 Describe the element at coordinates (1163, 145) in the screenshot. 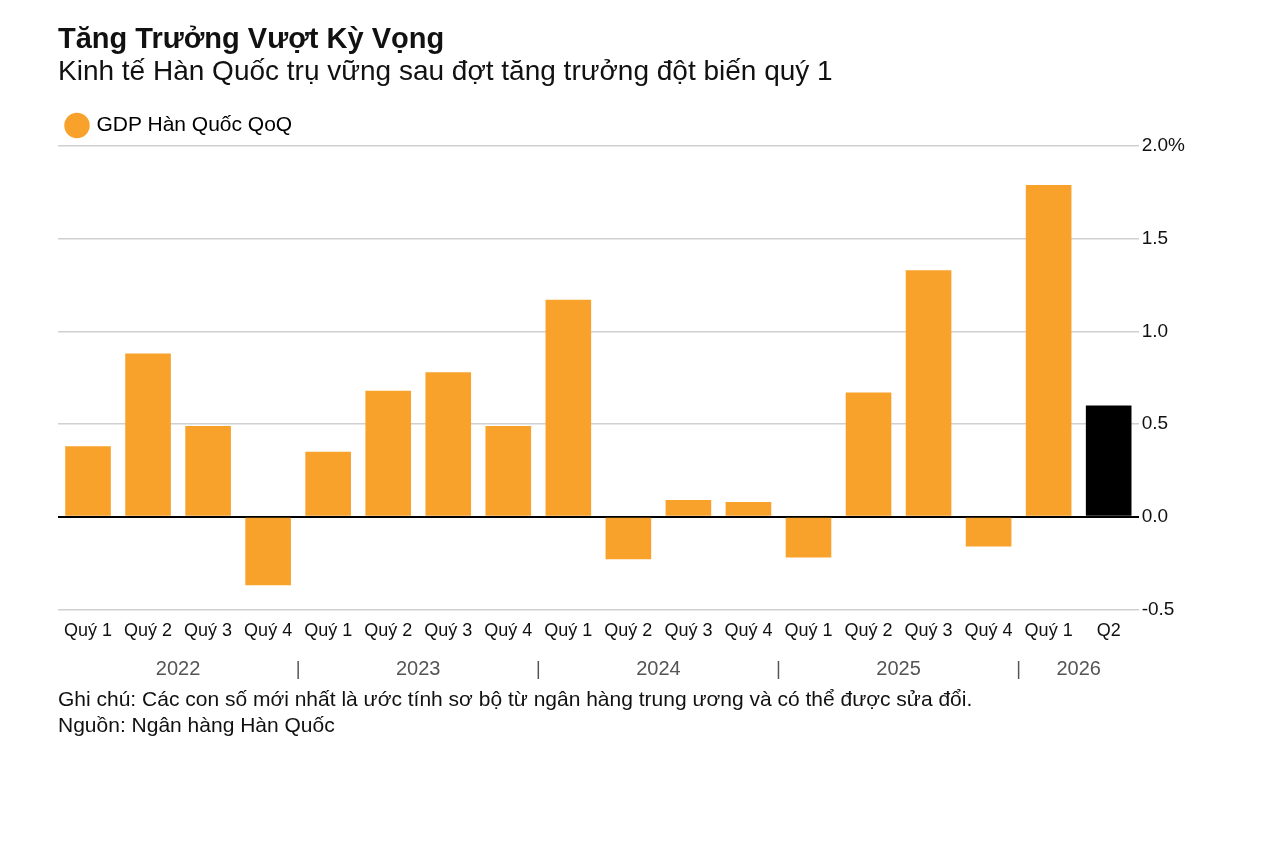

I see `y-tick-label: 2.0%` at that location.